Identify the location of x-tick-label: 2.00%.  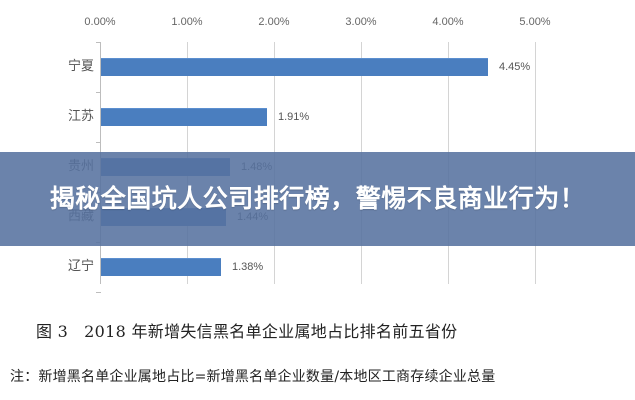
(274, 22).